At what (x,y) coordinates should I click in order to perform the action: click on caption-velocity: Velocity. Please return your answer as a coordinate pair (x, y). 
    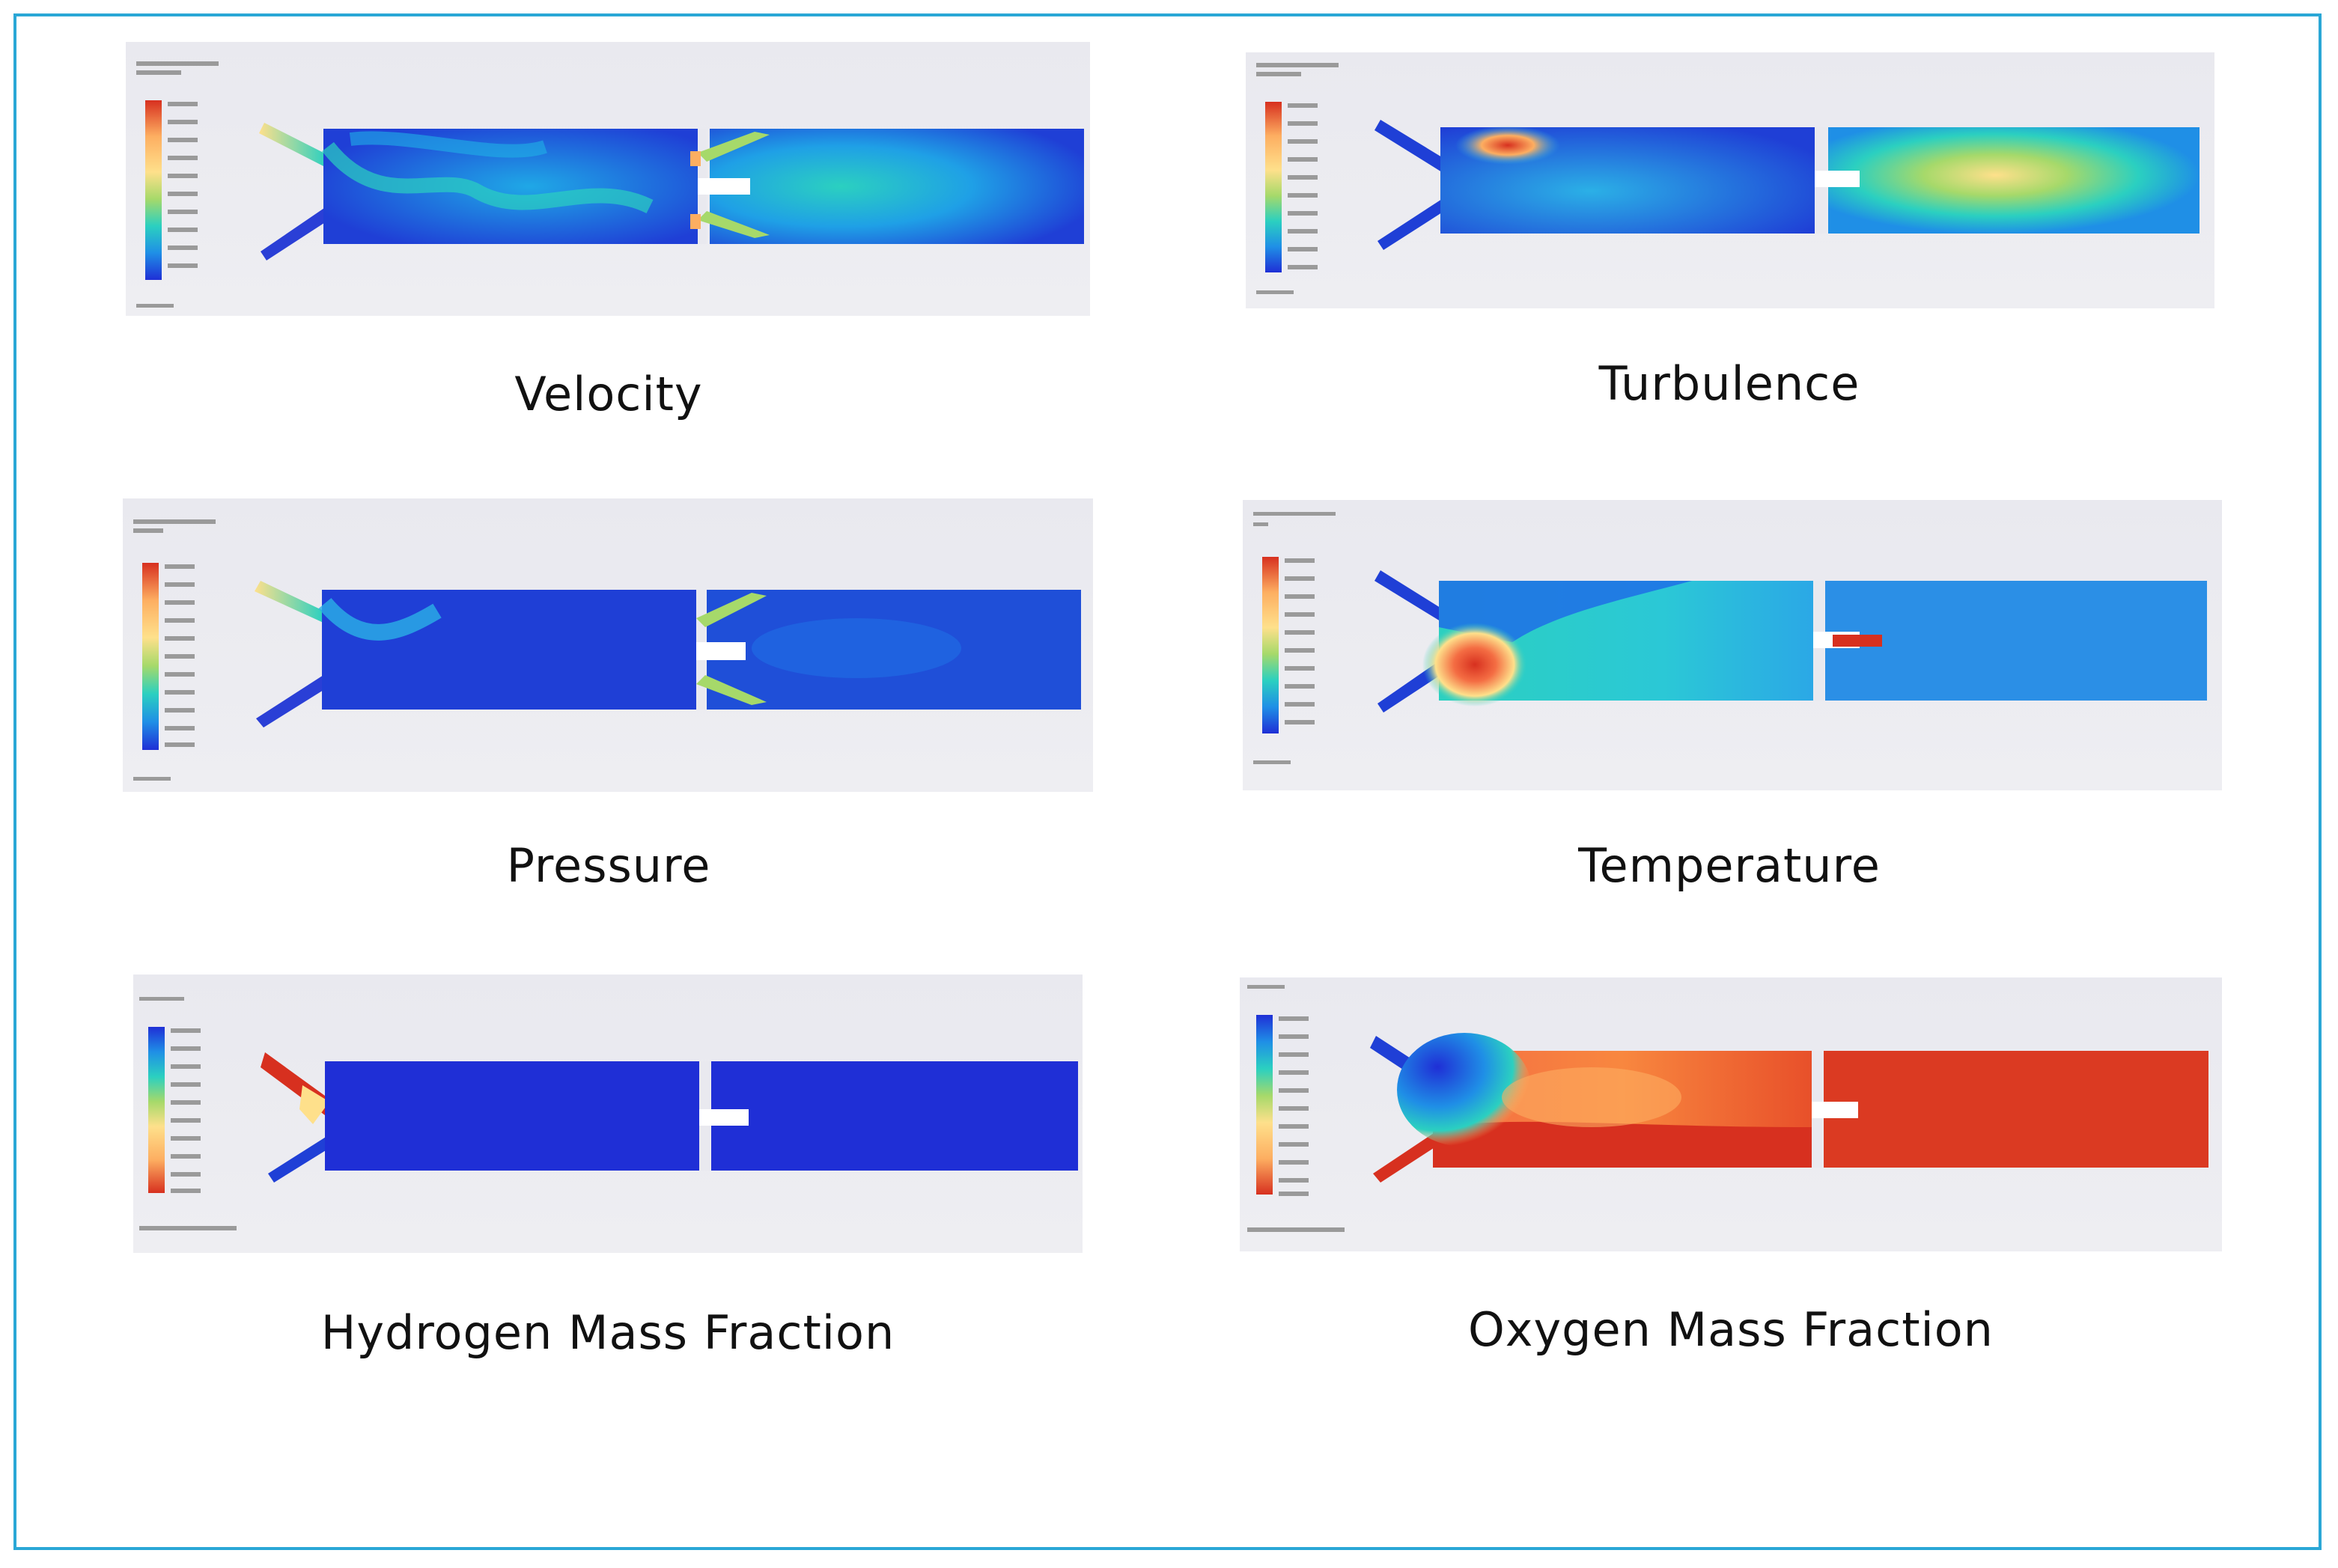
    Looking at the image, I should click on (608, 394).